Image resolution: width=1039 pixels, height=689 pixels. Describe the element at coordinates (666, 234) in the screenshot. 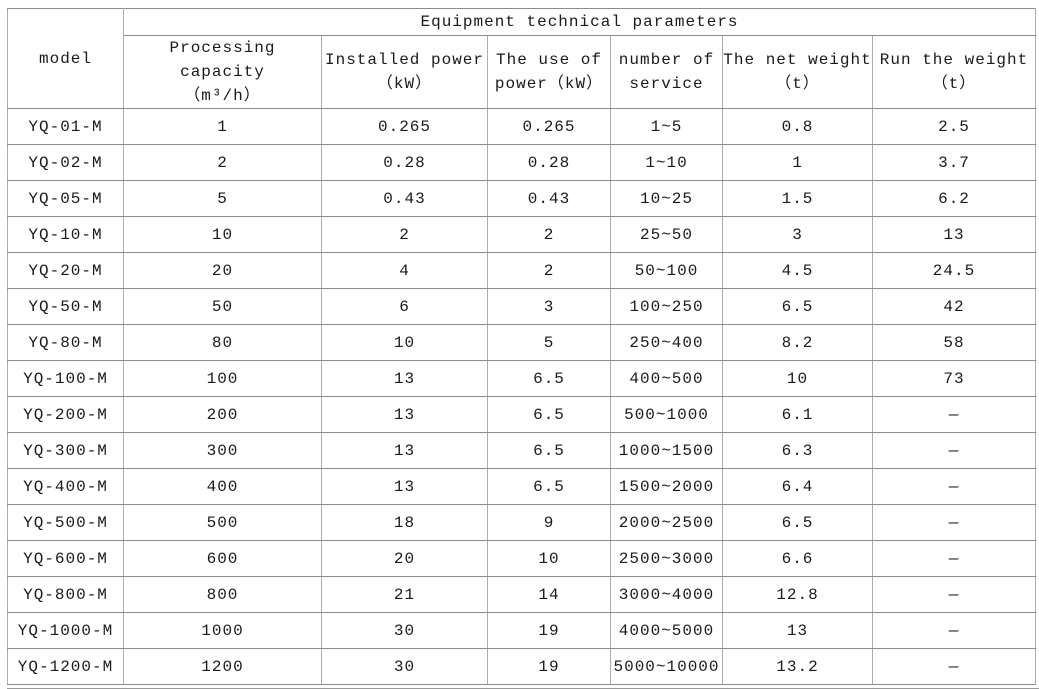

I see `number-of-service-cell: 25~50` at that location.